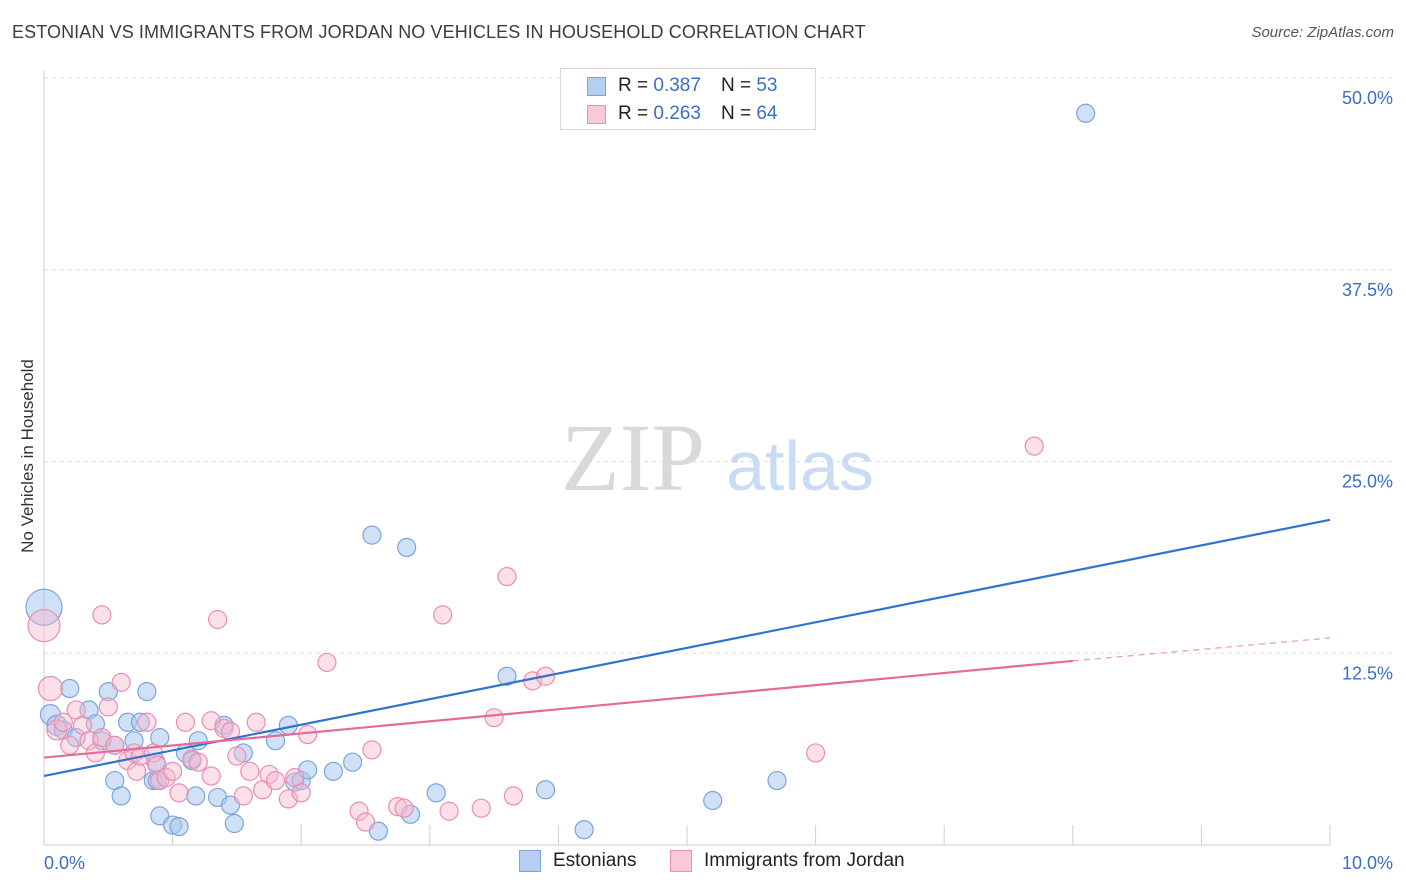  I want to click on legend-row-estonians: R = 0.387 N = 53, so click(682, 86).